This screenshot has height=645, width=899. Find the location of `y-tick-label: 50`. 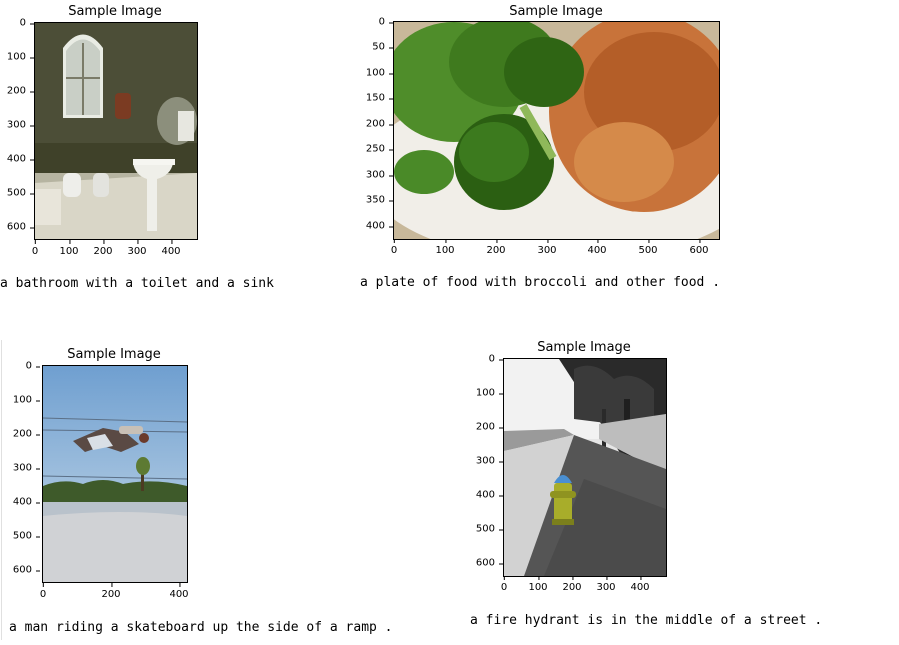

y-tick-label: 50 is located at coordinates (372, 47).